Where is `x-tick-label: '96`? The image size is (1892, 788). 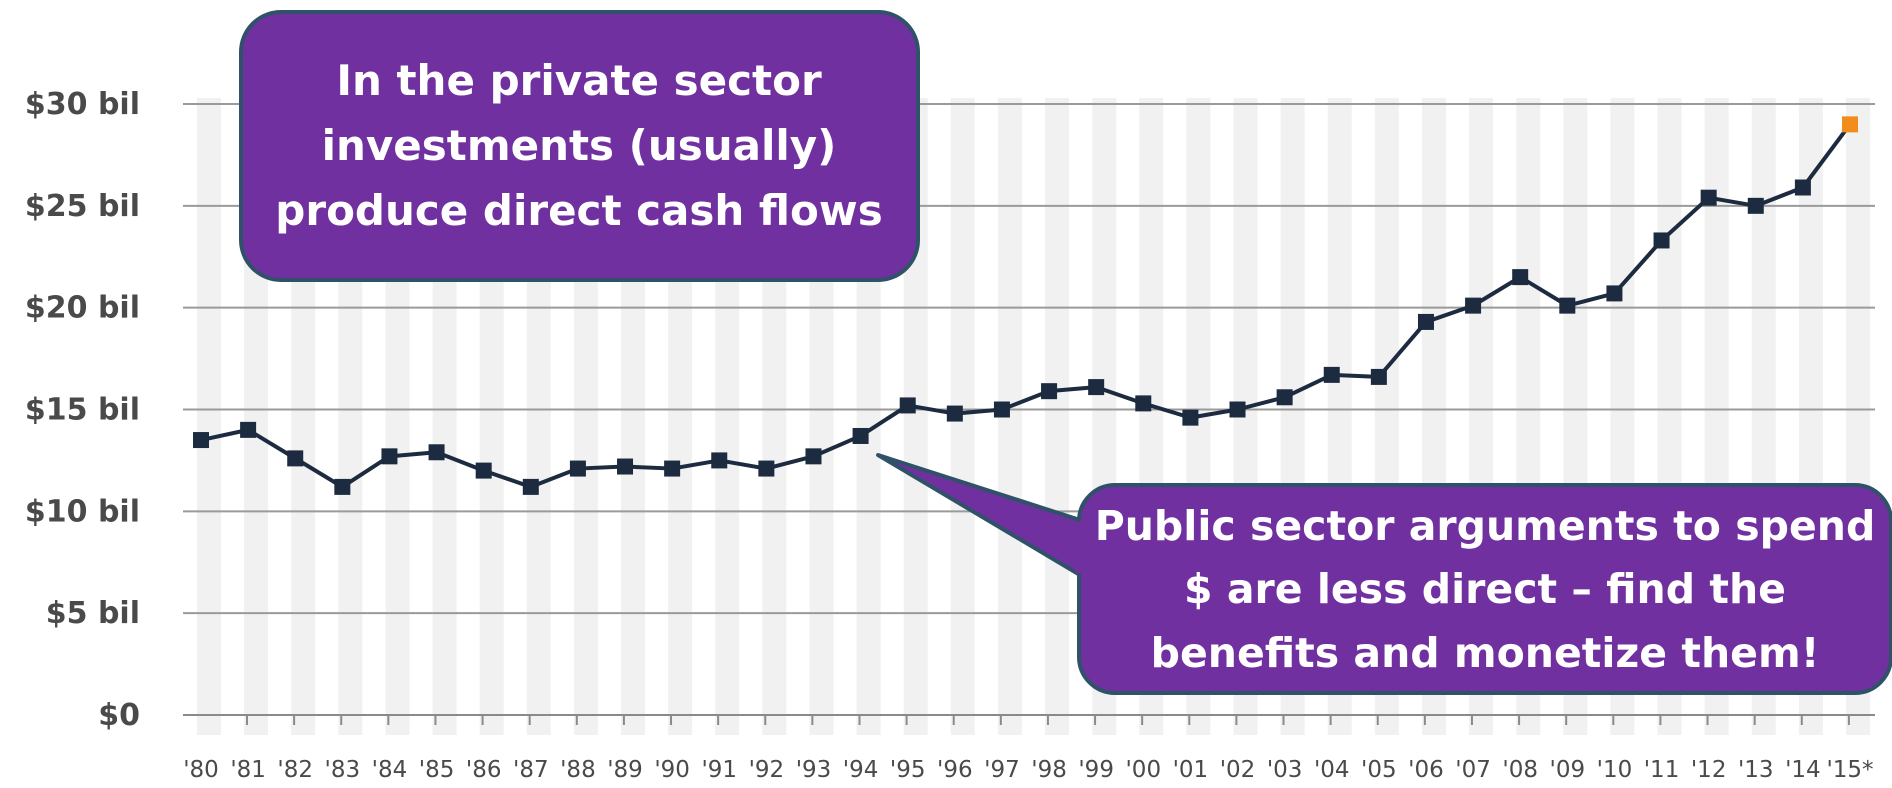 x-tick-label: '96 is located at coordinates (955, 770).